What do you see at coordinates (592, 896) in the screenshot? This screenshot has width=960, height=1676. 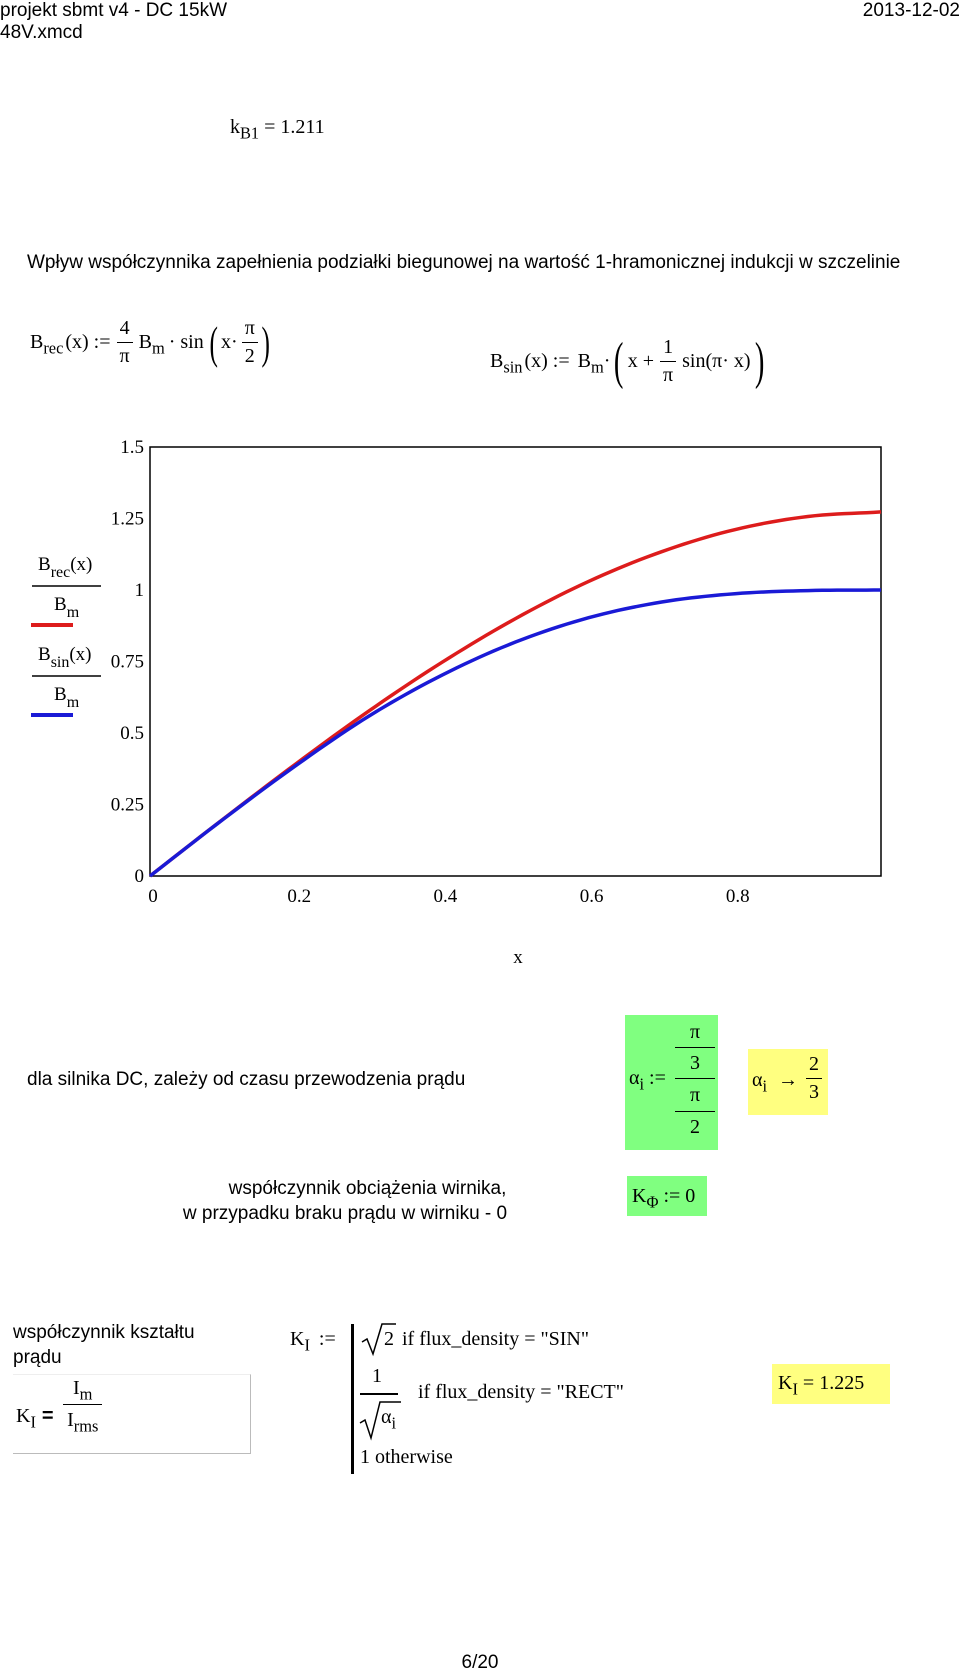 I see `x-tick-label: 0.6` at bounding box center [592, 896].